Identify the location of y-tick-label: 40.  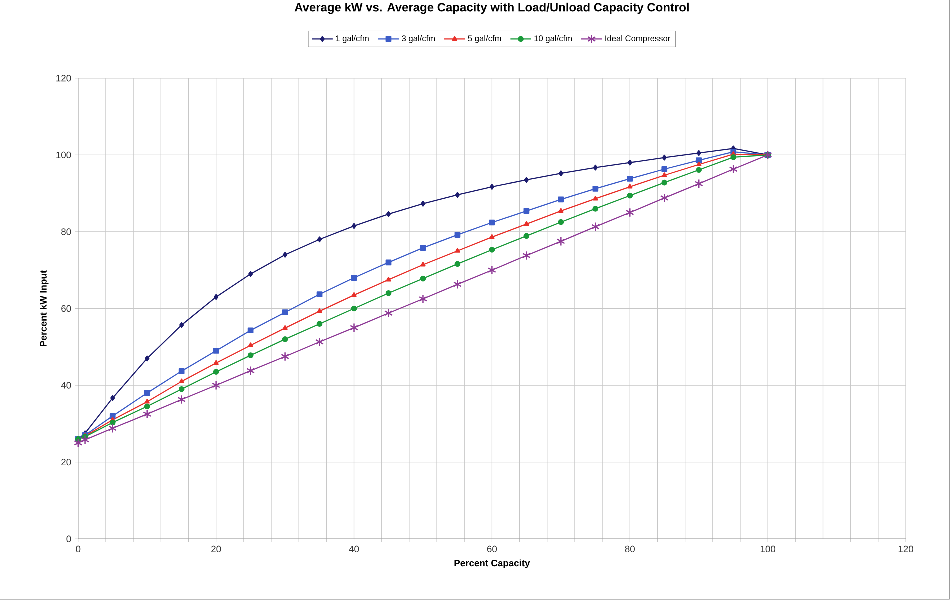
(66, 385).